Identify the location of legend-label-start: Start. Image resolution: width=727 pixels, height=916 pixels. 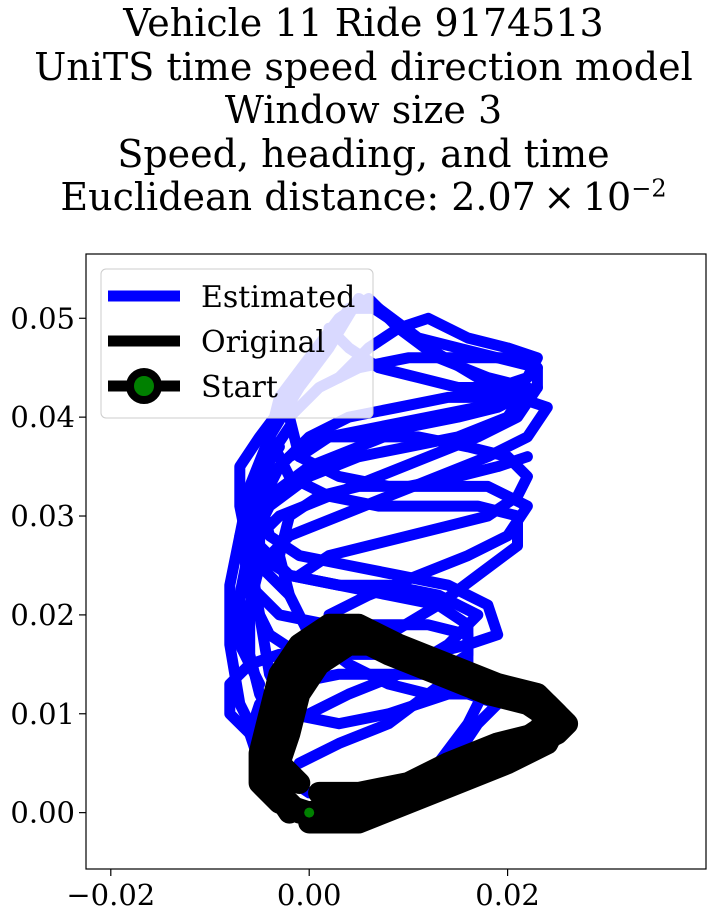
(239, 387).